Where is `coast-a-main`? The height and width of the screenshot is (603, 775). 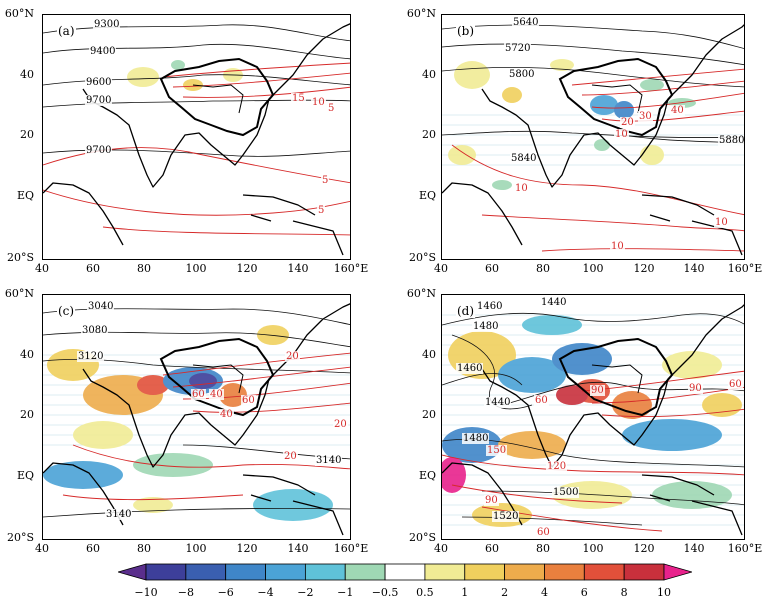
coast-a-main is located at coordinates (196, 134).